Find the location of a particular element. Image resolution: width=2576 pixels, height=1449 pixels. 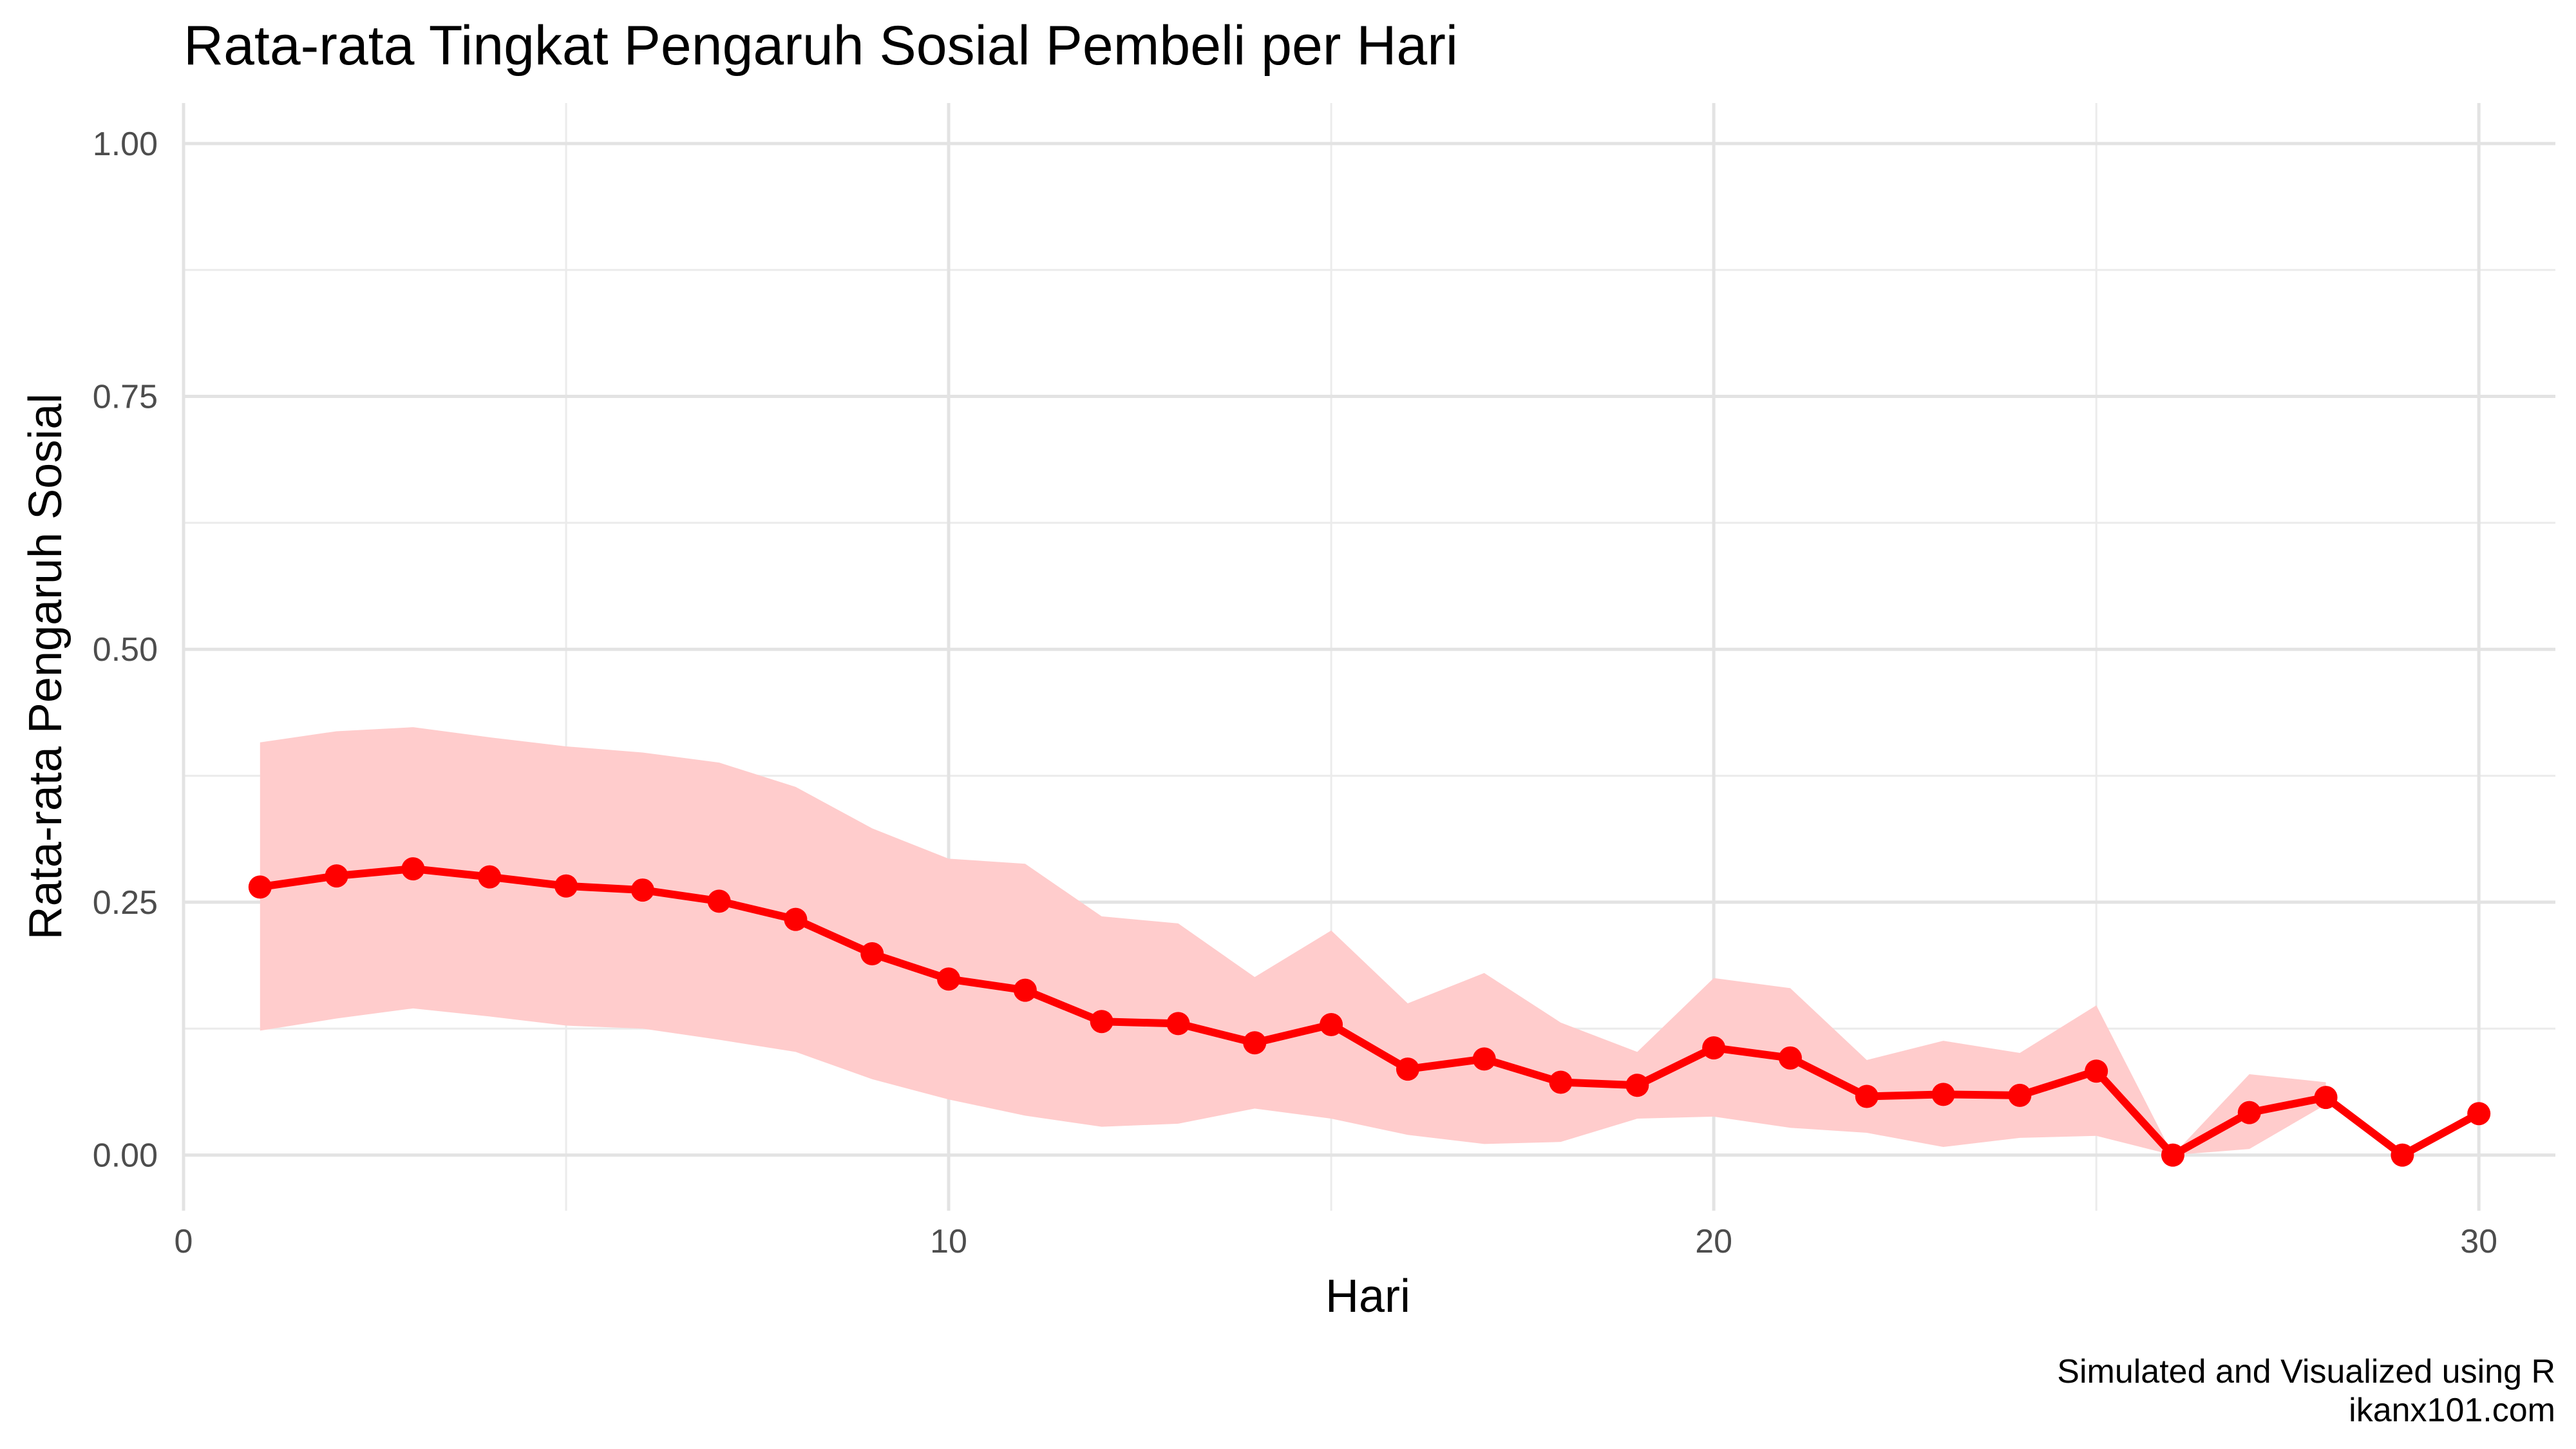

x-tick-label: 20 is located at coordinates (1713, 1241).